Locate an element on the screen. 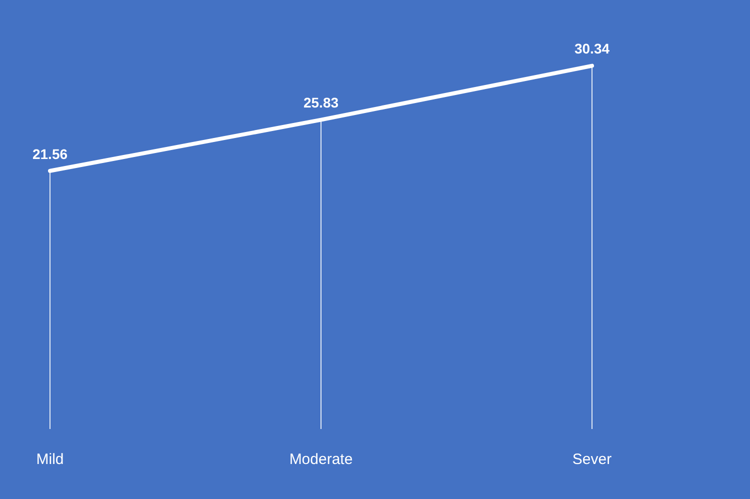  x-tick-label: Moderate is located at coordinates (321, 459).